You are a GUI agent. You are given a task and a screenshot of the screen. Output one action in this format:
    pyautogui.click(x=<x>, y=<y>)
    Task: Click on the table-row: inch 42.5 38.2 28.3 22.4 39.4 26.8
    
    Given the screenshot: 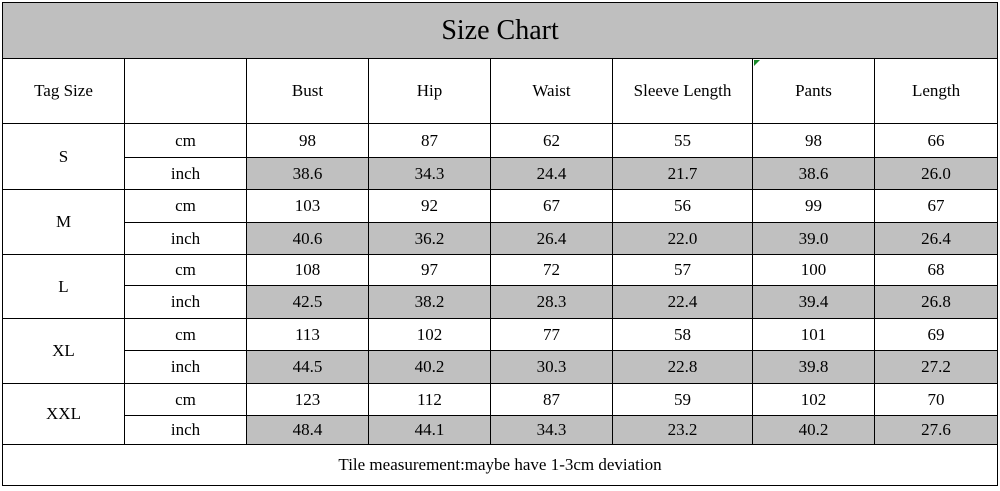 What is the action you would take?
    pyautogui.click(x=501, y=302)
    